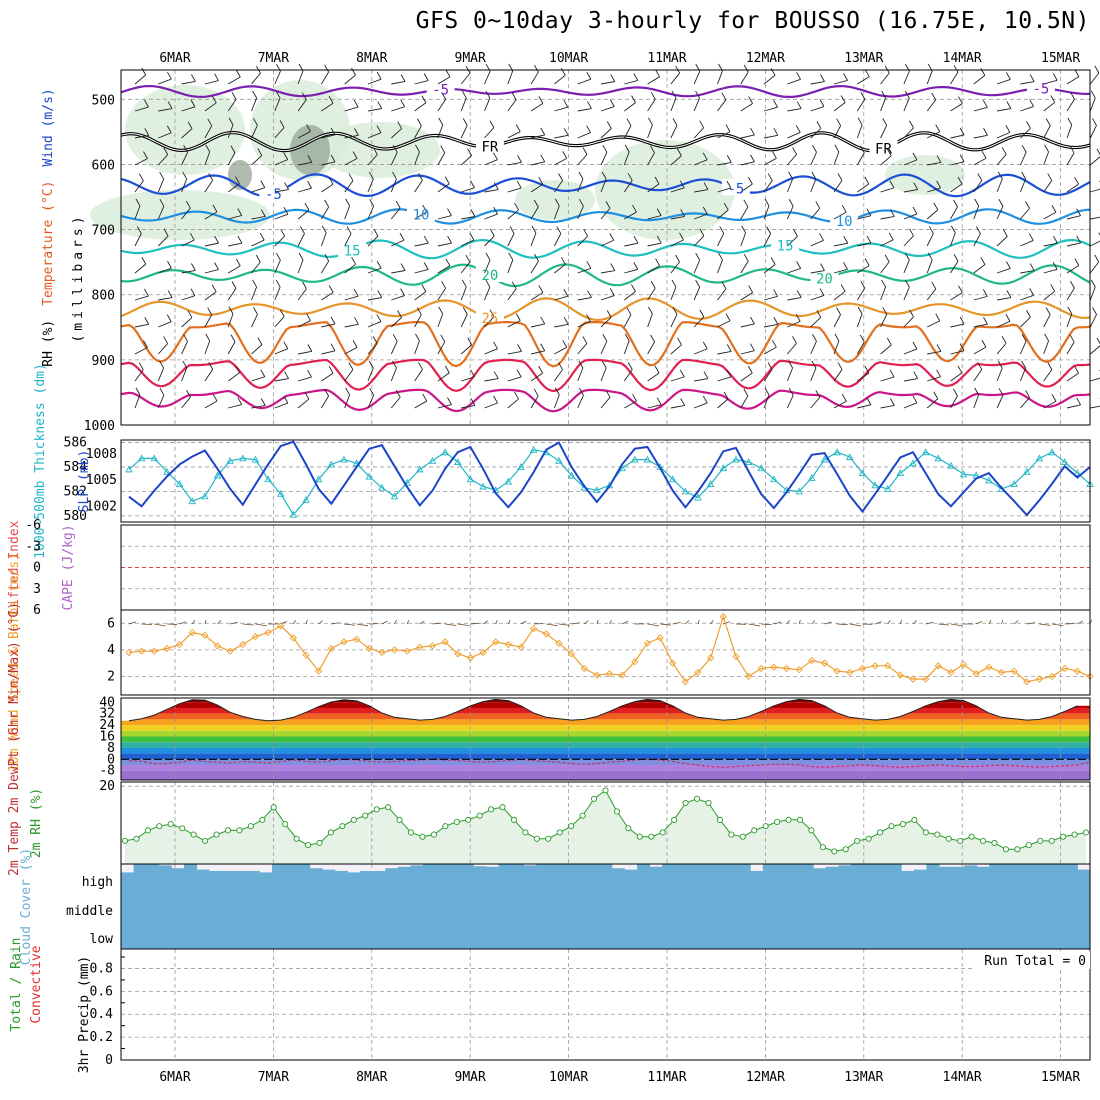  I want to click on precip-tick-label: 0.2, so click(101, 1037).